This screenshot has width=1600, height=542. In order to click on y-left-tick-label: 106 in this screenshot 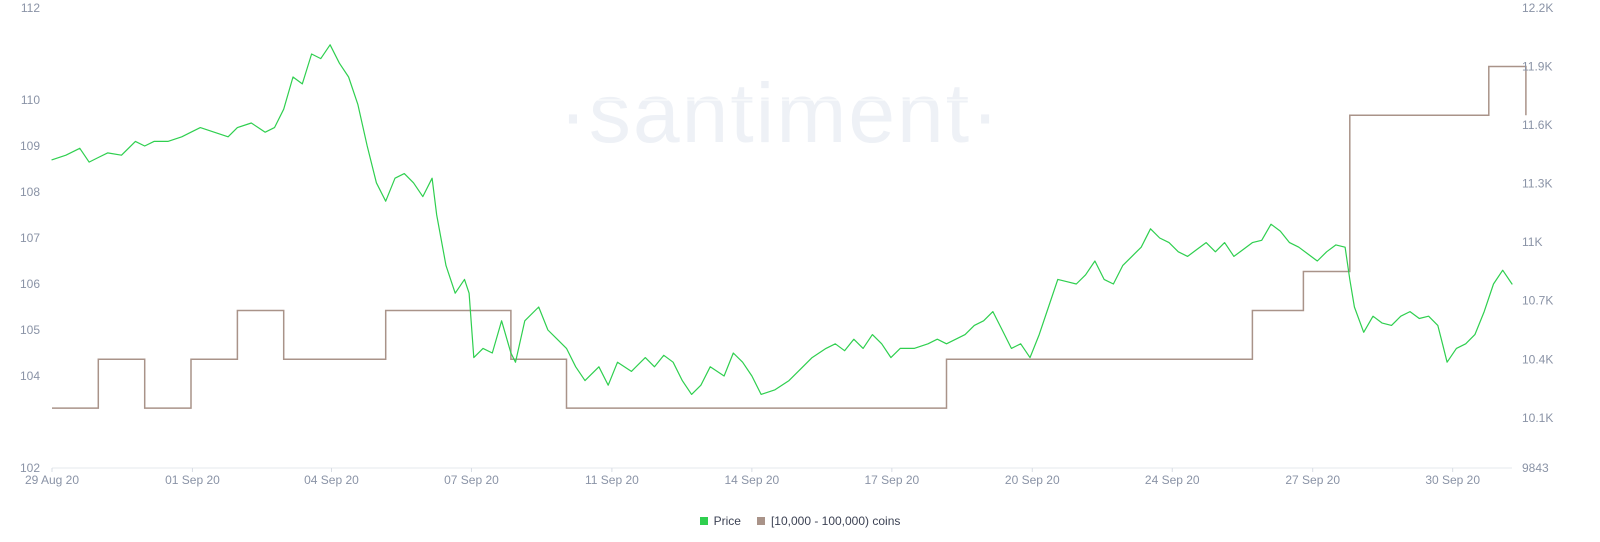, I will do `click(30, 284)`.